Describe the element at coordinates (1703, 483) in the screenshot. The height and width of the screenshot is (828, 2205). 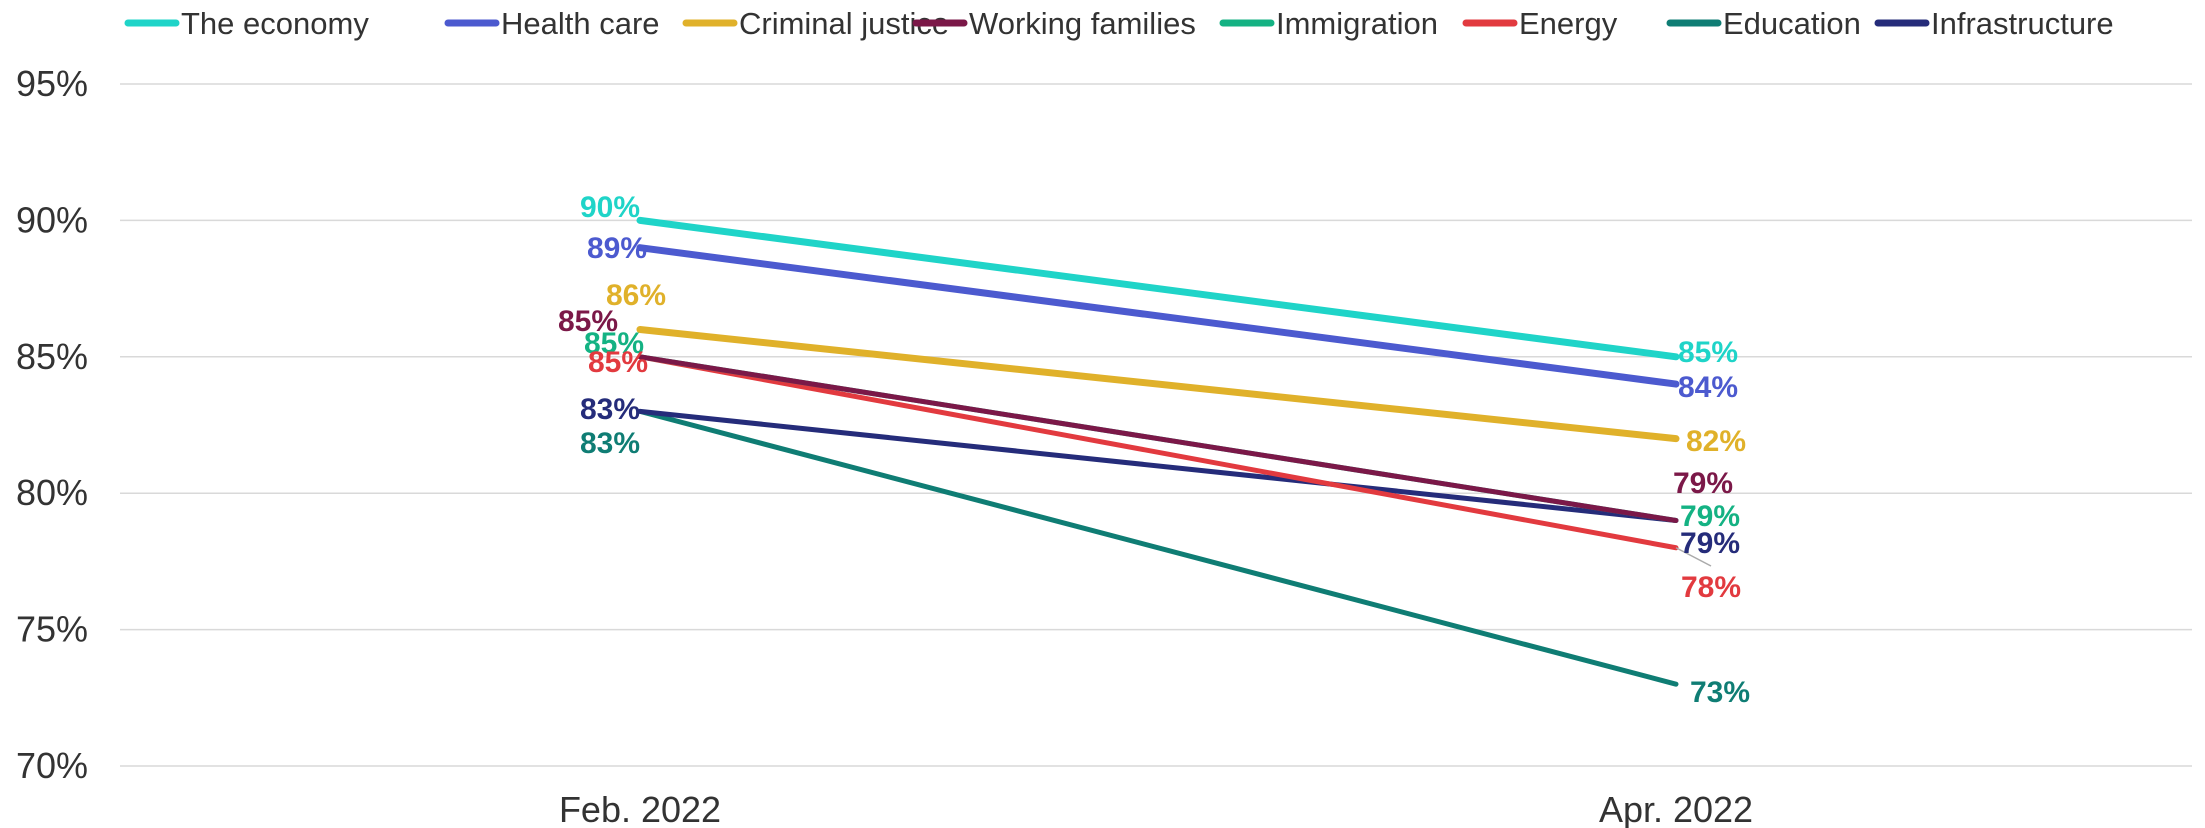
I see `data-label-working-families-apr: 79%` at that location.